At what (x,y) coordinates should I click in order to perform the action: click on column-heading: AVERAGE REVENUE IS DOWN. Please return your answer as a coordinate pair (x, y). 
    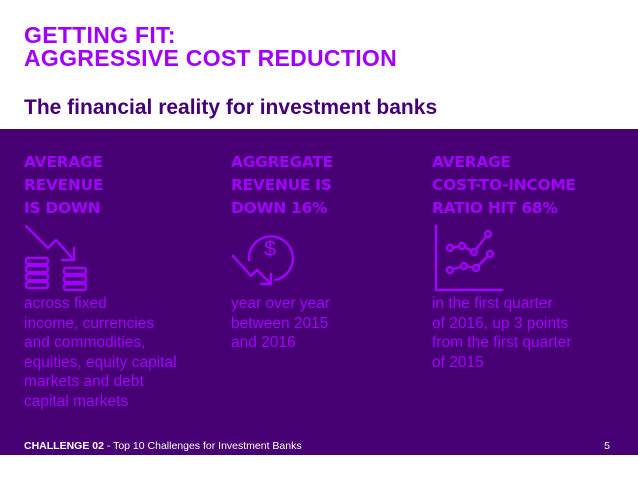
    Looking at the image, I should click on (114, 185).